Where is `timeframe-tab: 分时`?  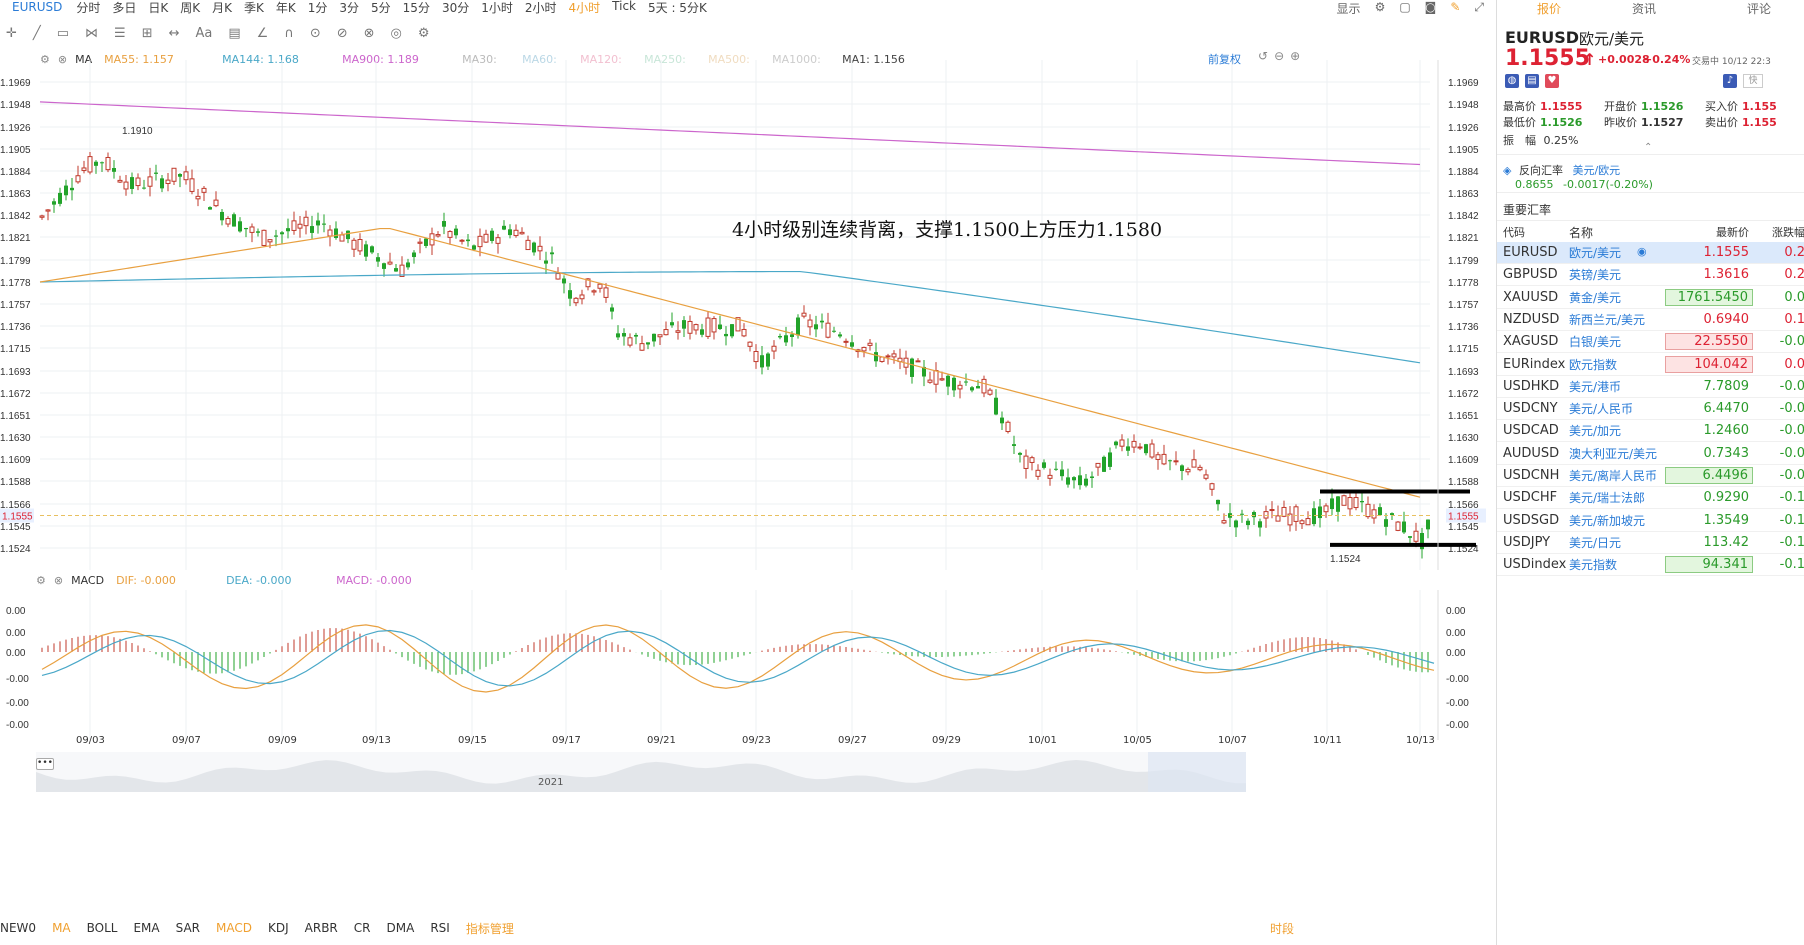
timeframe-tab: 分时 is located at coordinates (88, 7).